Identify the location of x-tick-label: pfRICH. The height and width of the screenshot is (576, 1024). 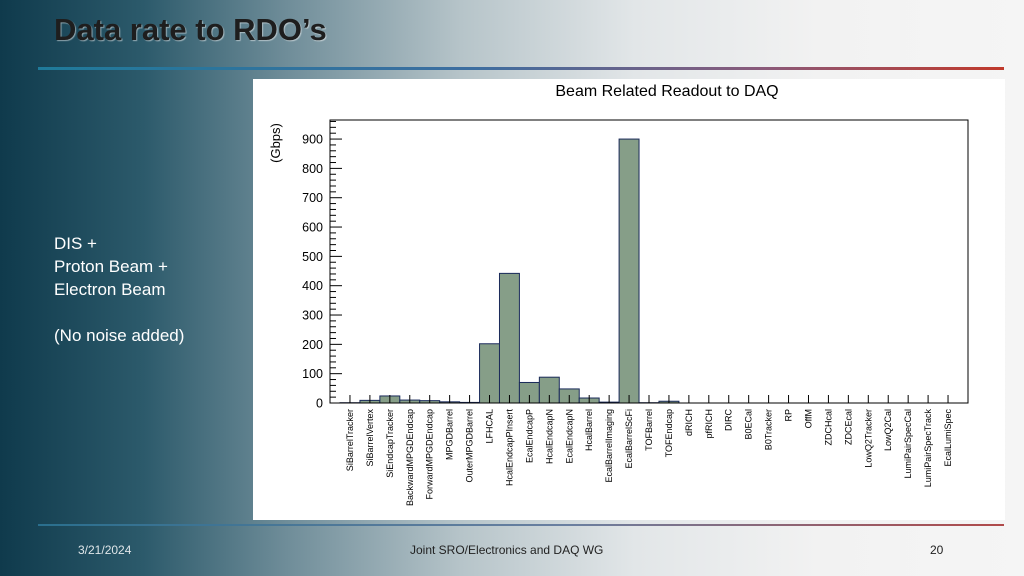
(709, 424).